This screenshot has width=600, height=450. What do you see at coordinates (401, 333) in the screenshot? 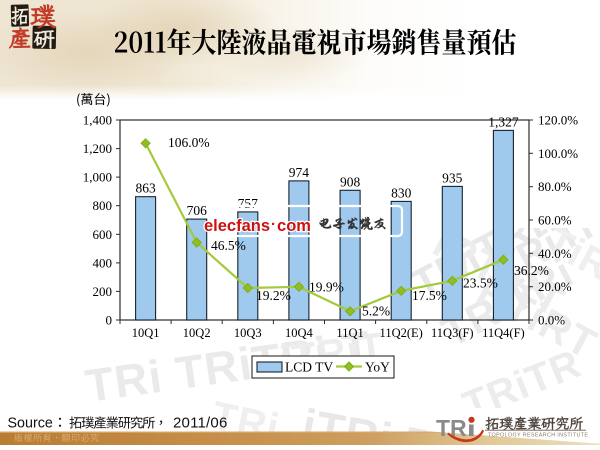
I see `svg-text: 11Q2(E)` at bounding box center [401, 333].